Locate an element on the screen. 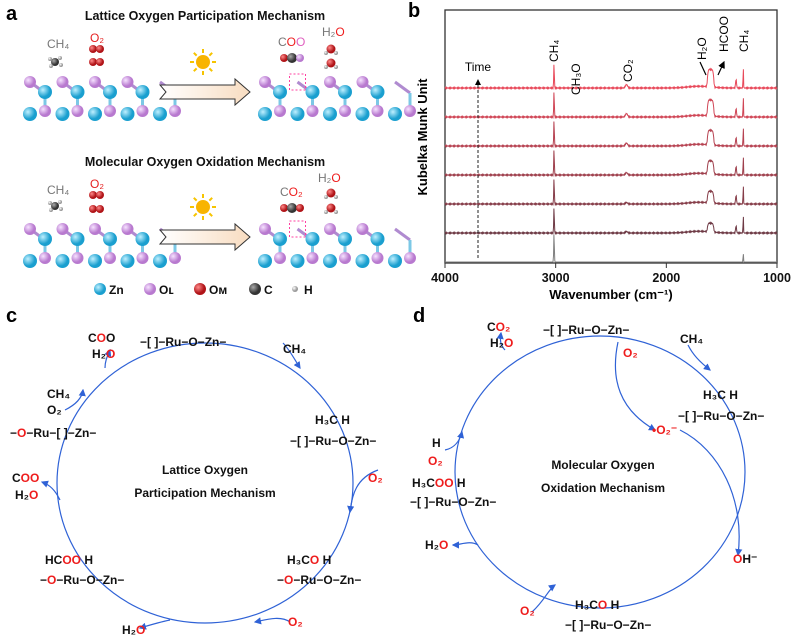 The width and height of the screenshot is (800, 642). x-tick-label: 2000 is located at coordinates (666, 278).